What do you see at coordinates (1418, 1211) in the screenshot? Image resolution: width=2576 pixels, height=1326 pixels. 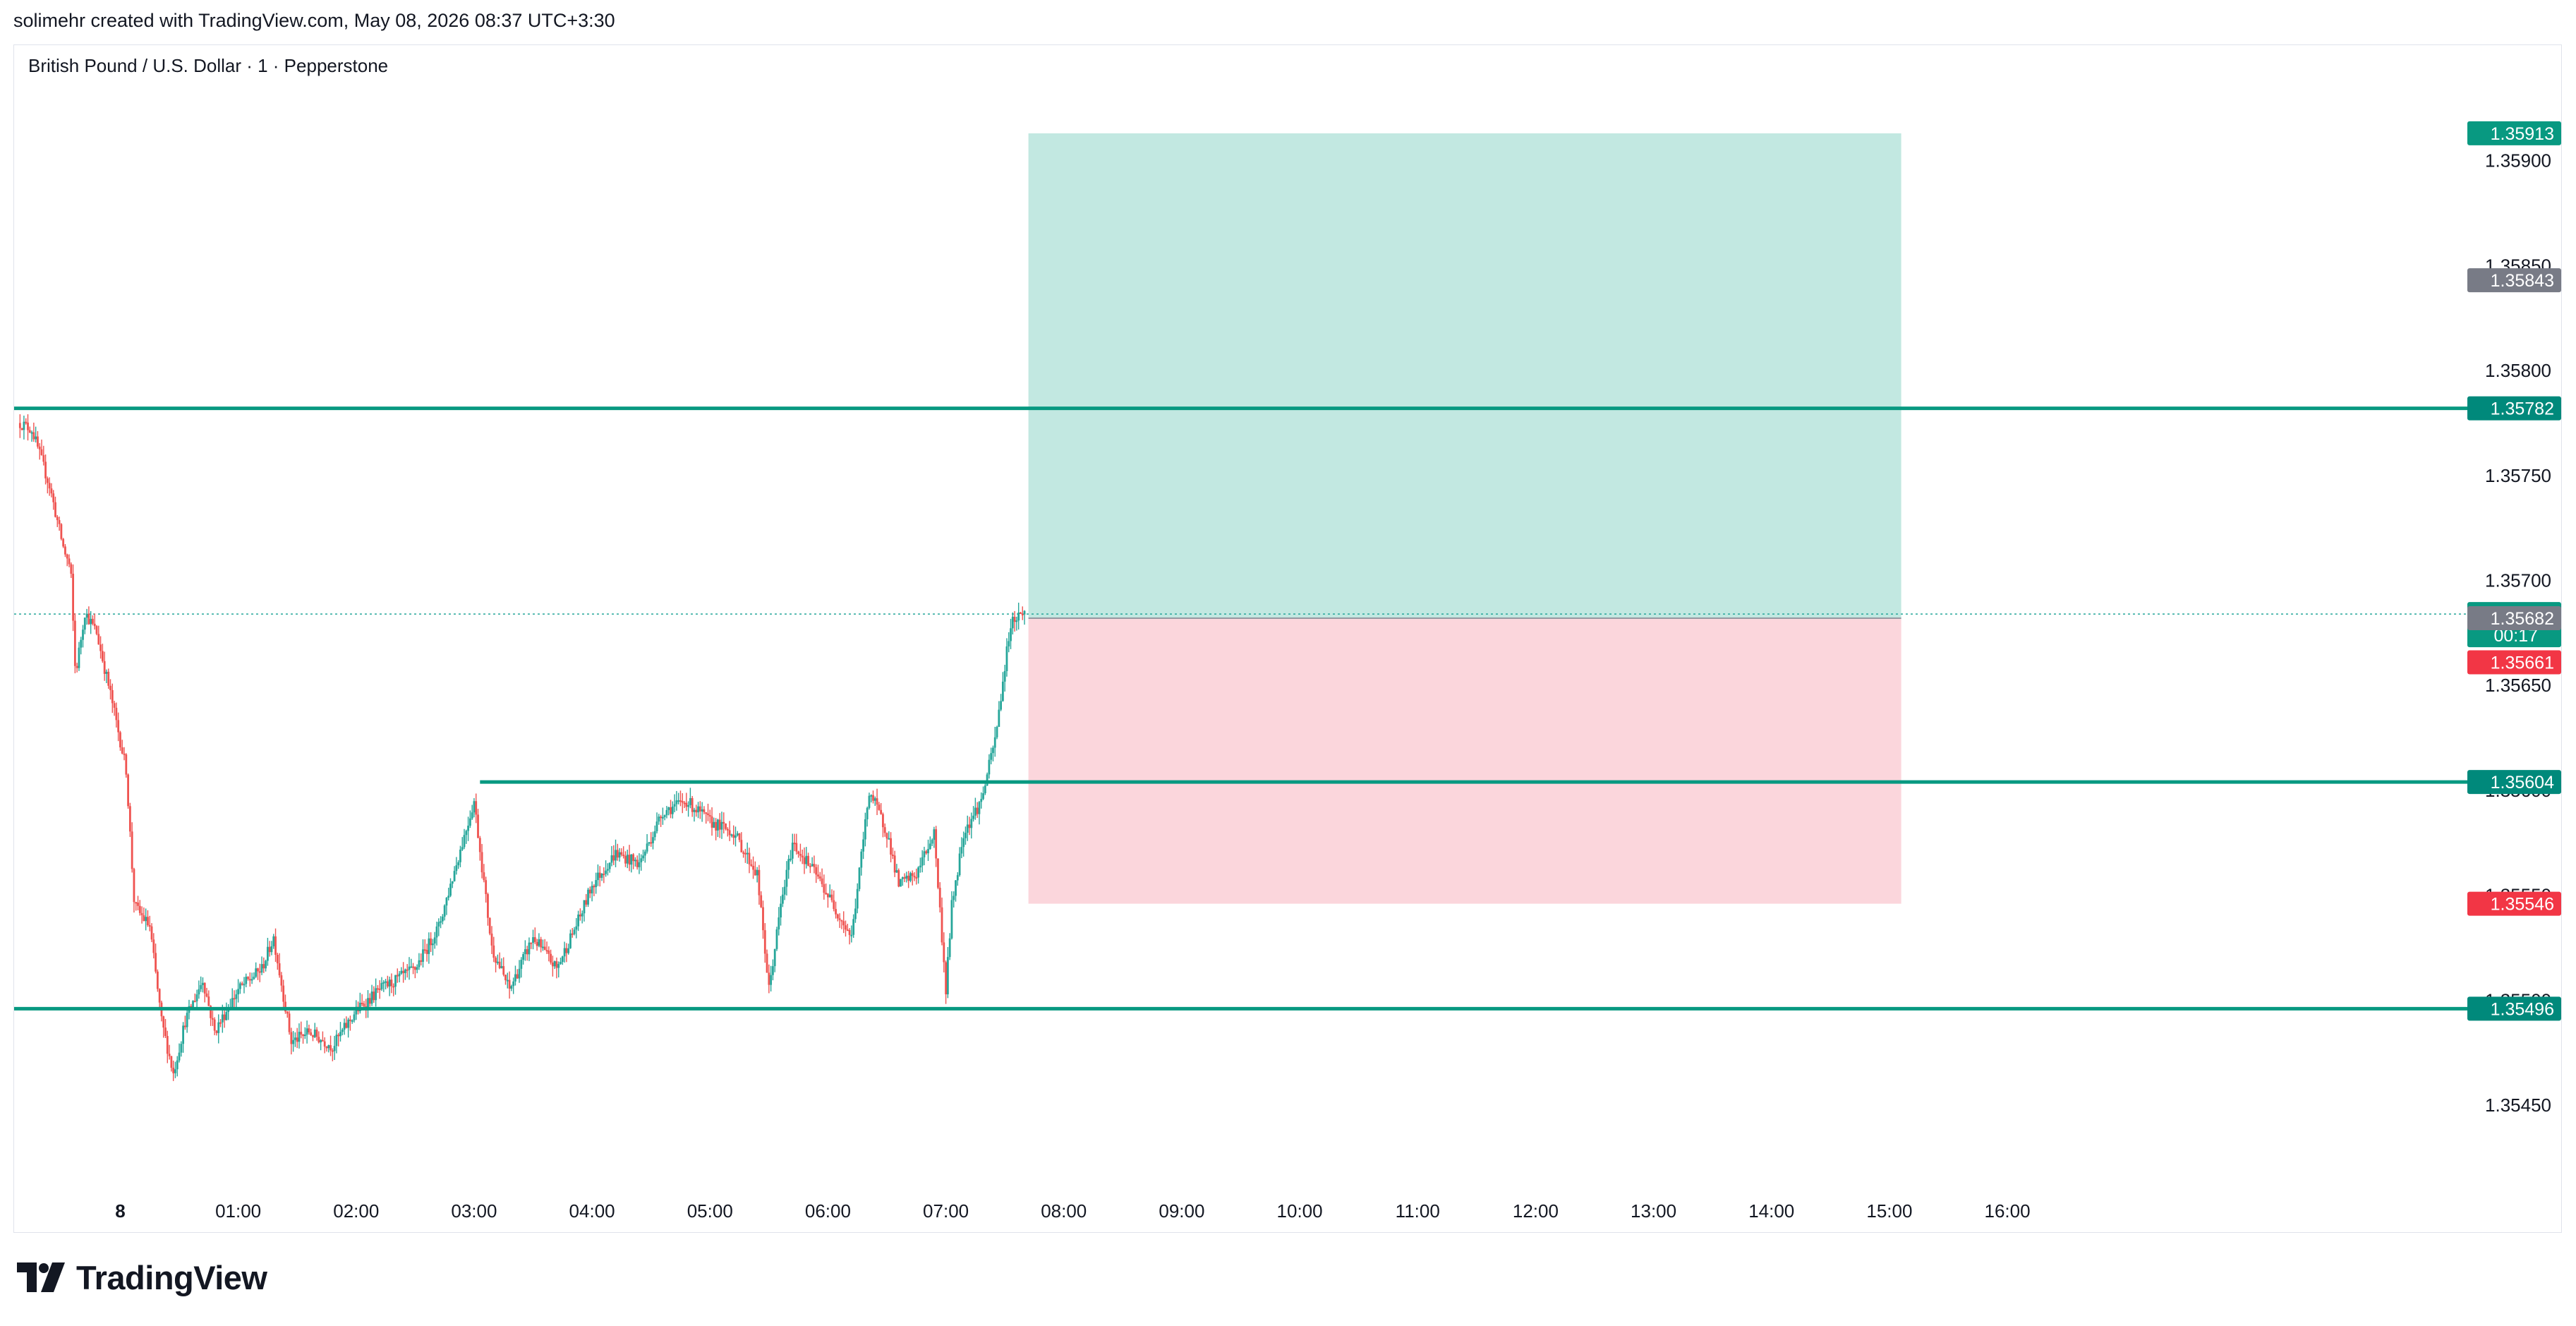 I see `x-tick-label: 11:00` at bounding box center [1418, 1211].